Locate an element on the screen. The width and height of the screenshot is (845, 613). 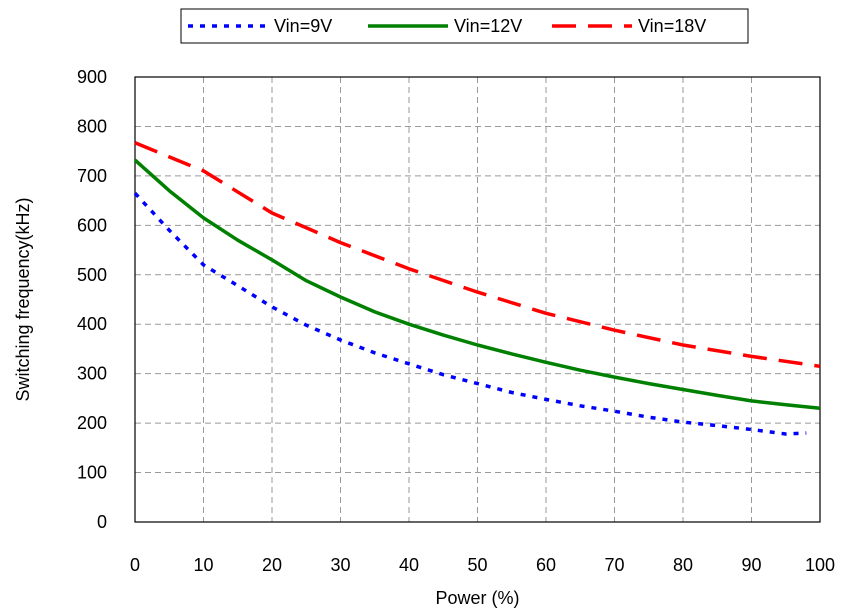
y-tick-label: 200 is located at coordinates (92, 423).